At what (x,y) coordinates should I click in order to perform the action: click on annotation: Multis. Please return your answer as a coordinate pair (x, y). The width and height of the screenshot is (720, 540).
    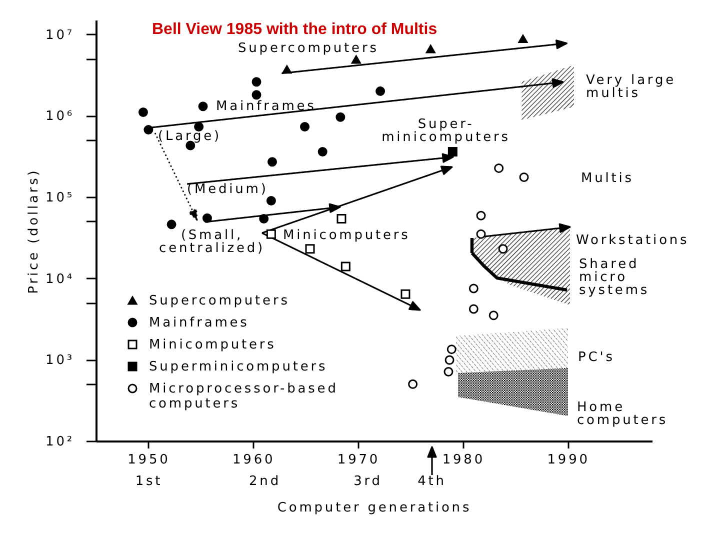
    Looking at the image, I should click on (607, 178).